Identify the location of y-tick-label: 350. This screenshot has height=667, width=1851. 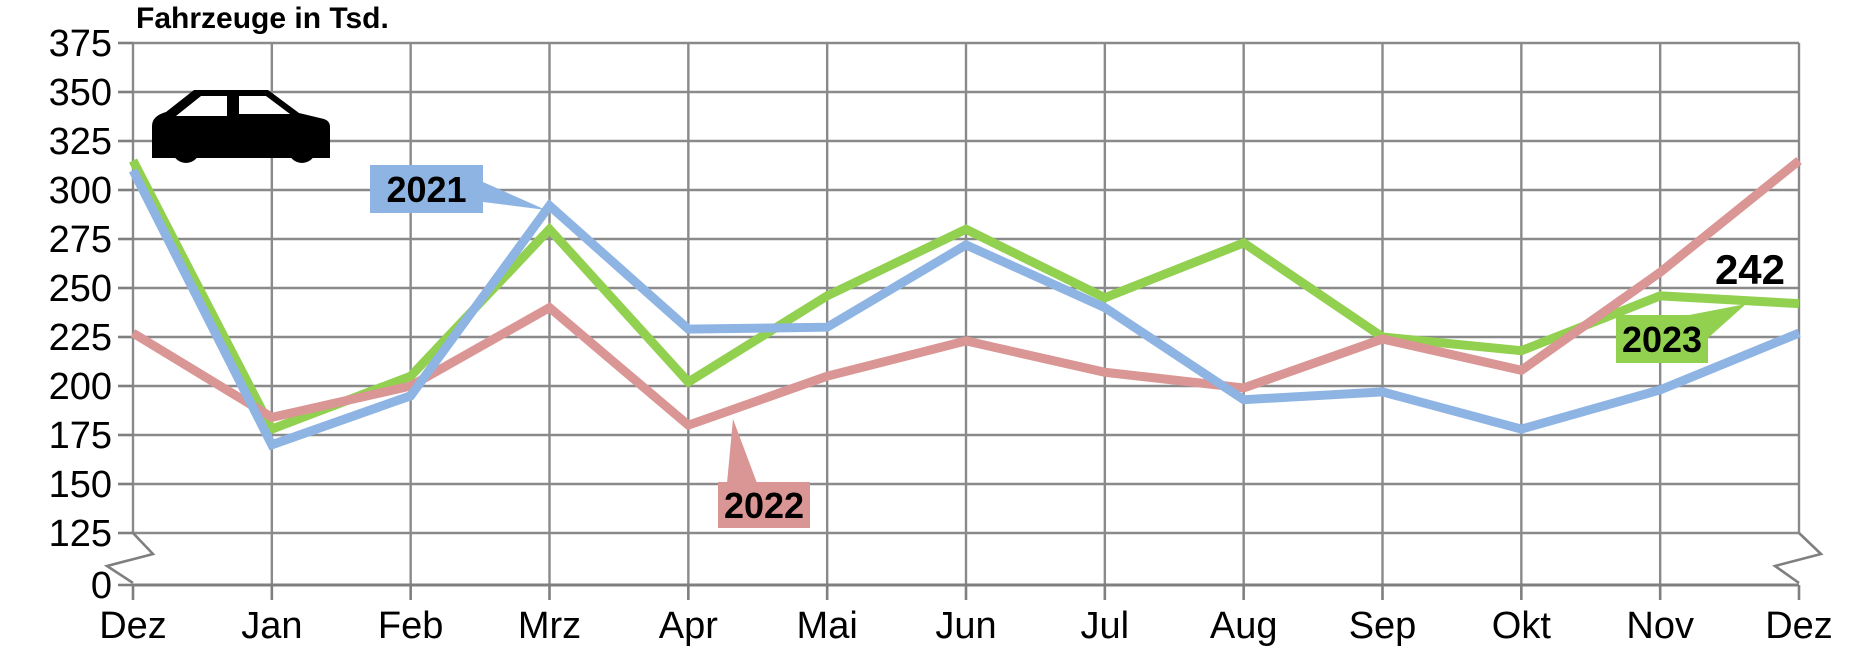
(80, 93).